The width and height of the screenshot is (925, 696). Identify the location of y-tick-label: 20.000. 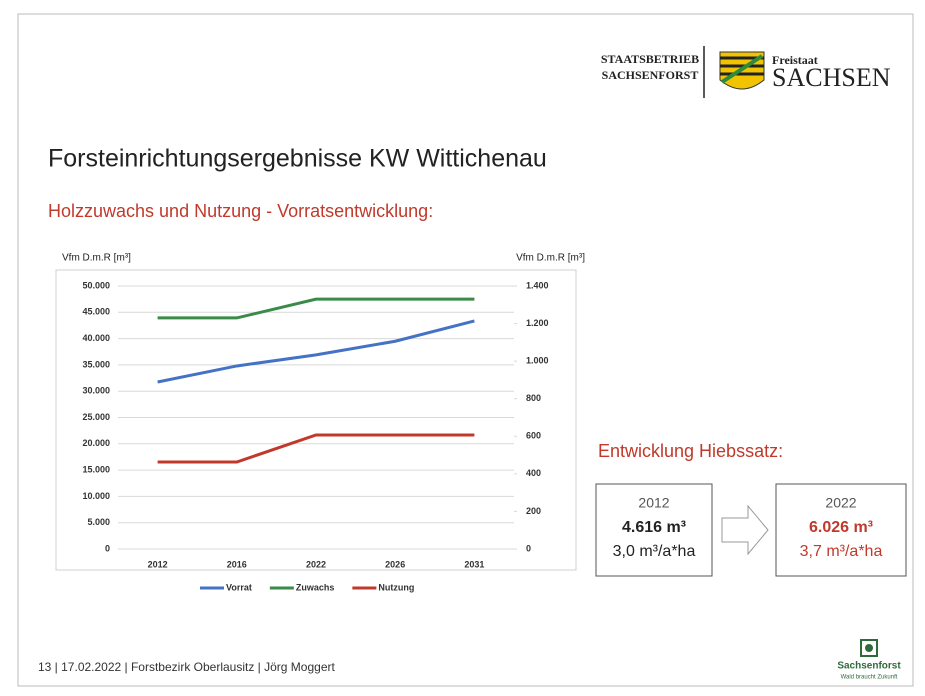
(96, 443).